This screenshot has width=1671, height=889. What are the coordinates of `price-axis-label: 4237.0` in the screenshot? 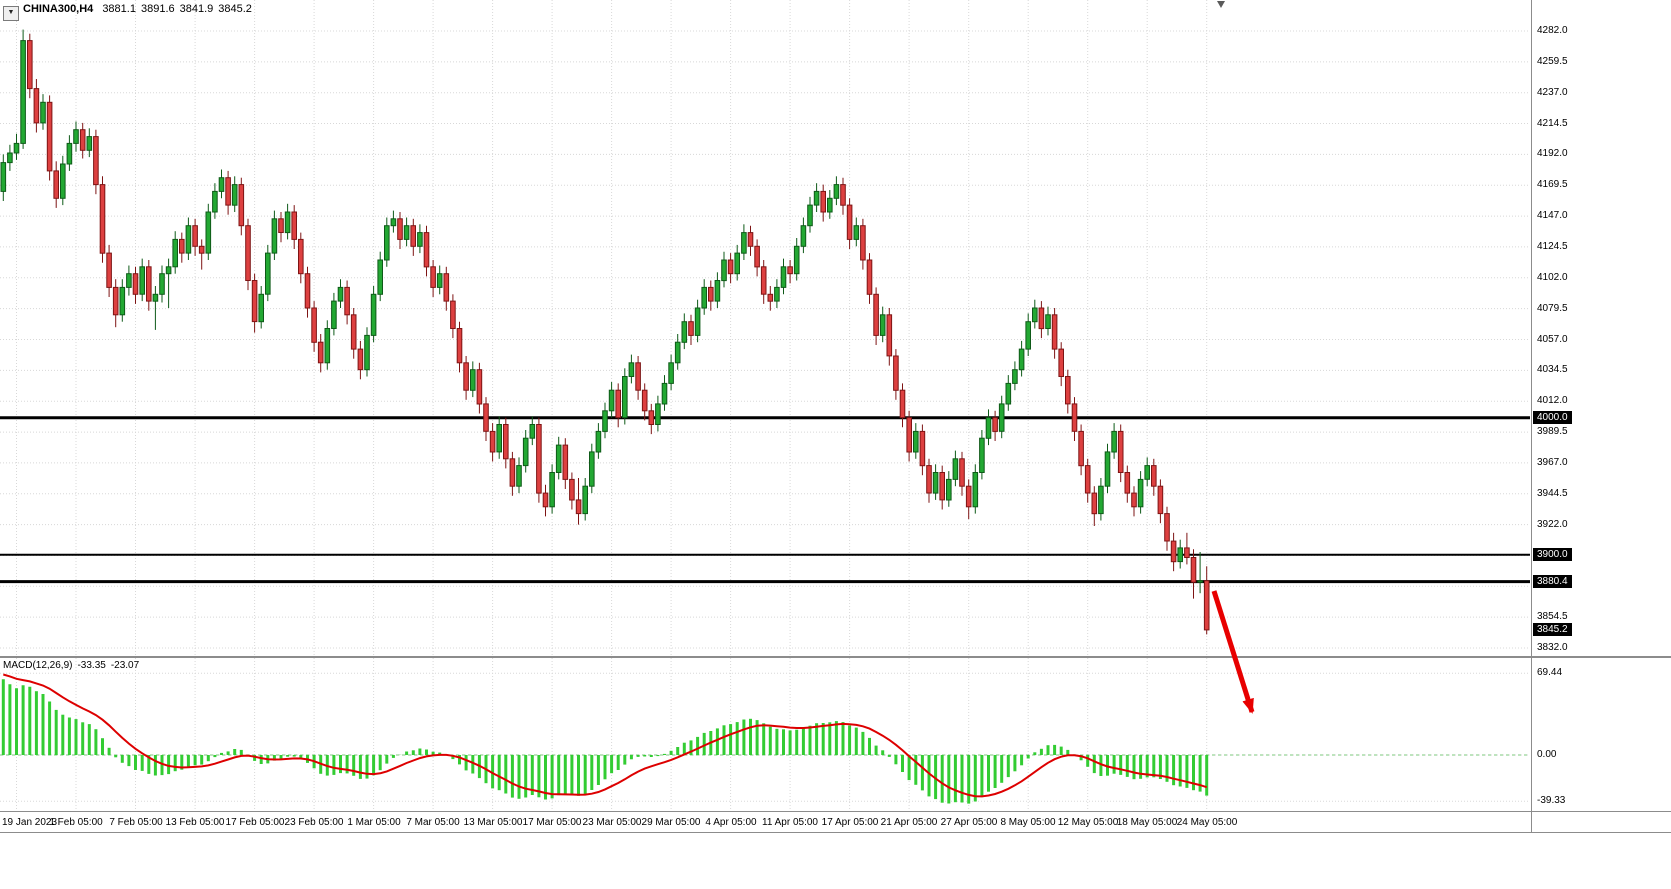 It's located at (1552, 92).